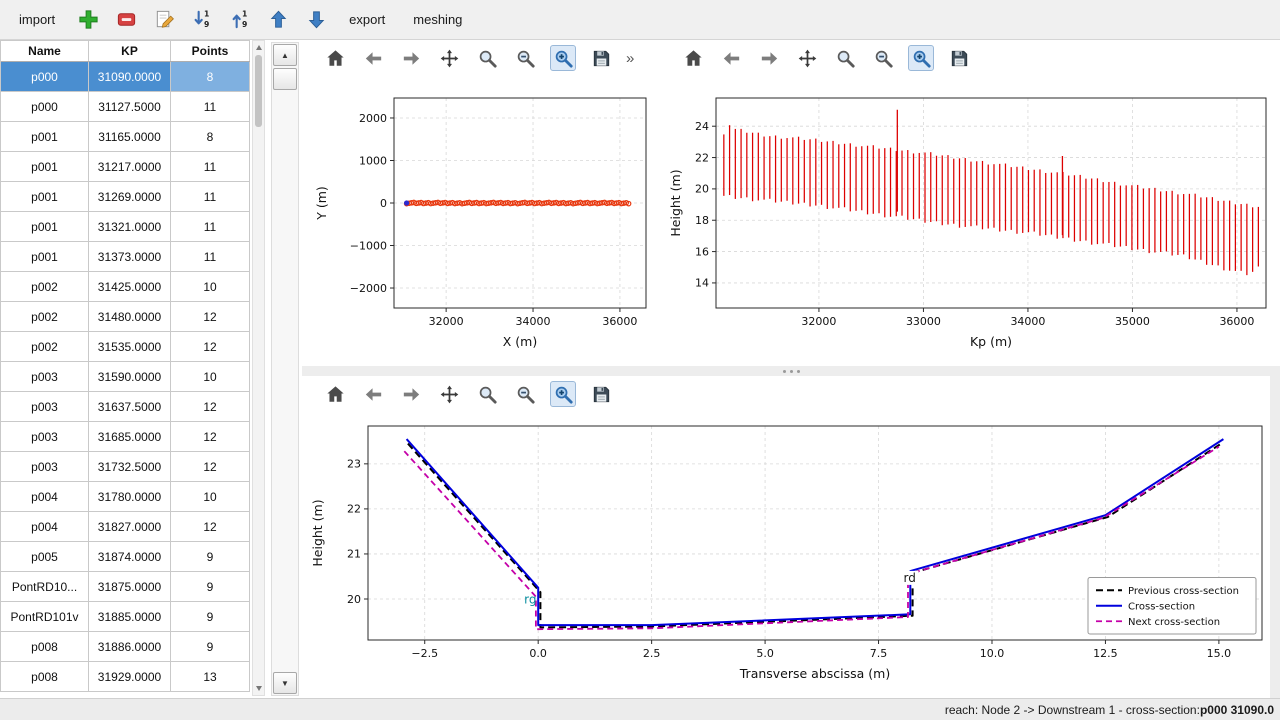 The image size is (1280, 720). I want to click on right-scroll-strip, so click(1275, 537).